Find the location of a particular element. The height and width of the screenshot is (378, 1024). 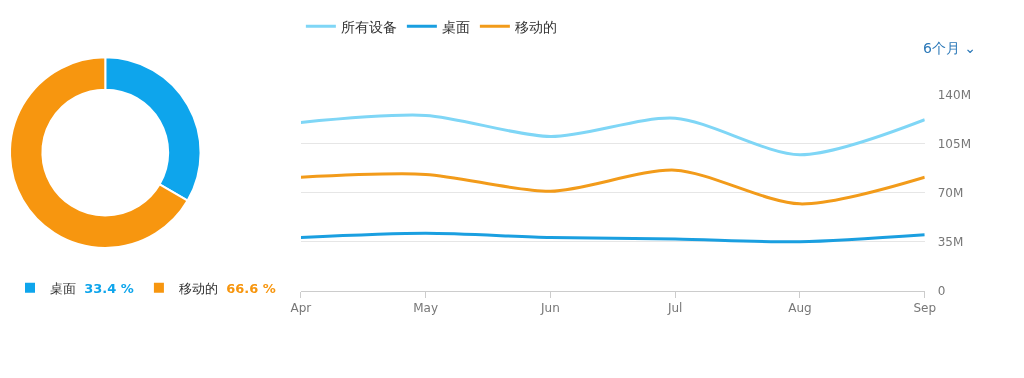

x-tick-label: Sep is located at coordinates (925, 308).